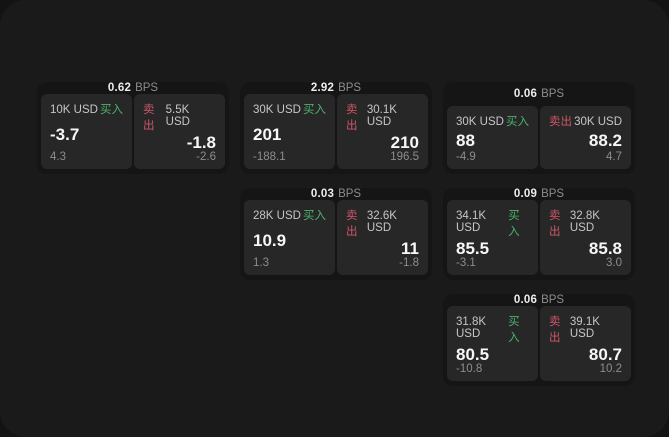  I want to click on buy-panel: 30K USD 买入 201 -188.1, so click(289, 131).